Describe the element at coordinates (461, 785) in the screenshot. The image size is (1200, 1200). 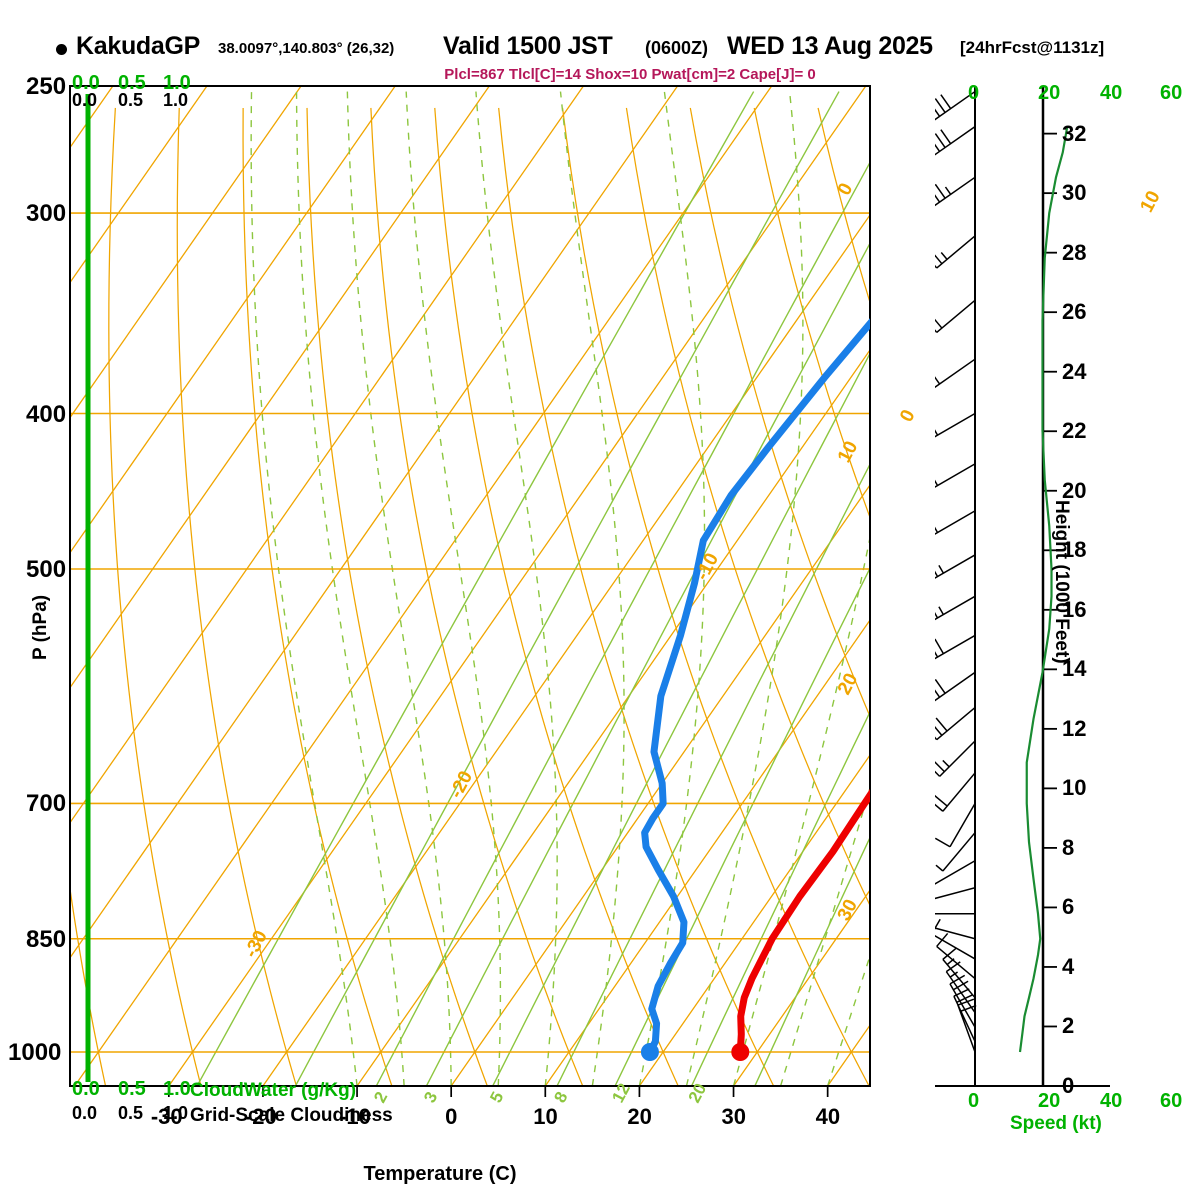
I see `isotherm-label-left--20: -20` at that location.